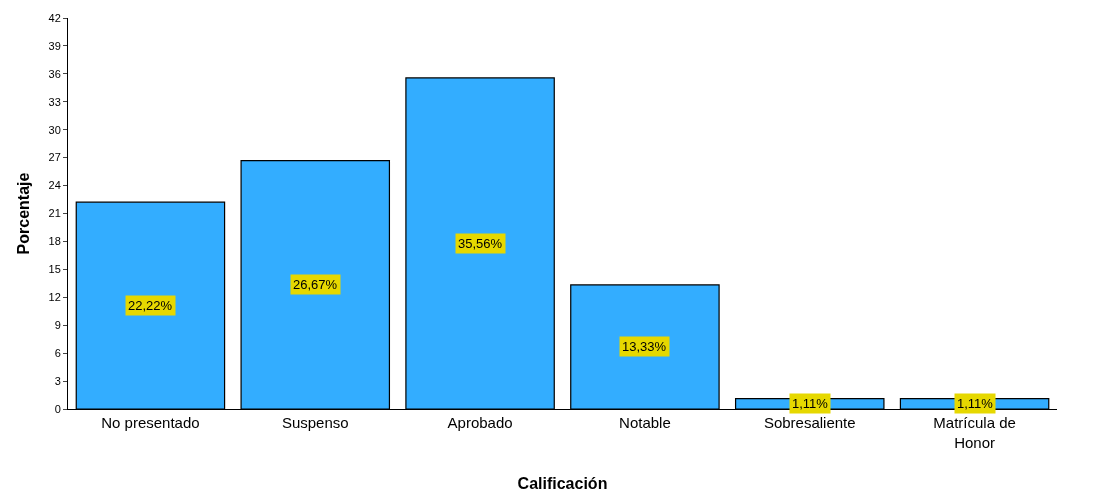  Describe the element at coordinates (57, 352) in the screenshot. I see `y-tick-label: 6` at that location.